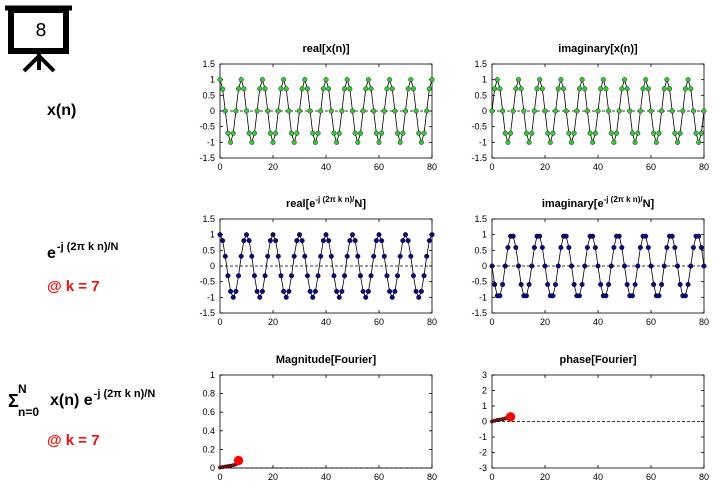  Describe the element at coordinates (207, 313) in the screenshot. I see `y-tick-label: -1.5` at that location.